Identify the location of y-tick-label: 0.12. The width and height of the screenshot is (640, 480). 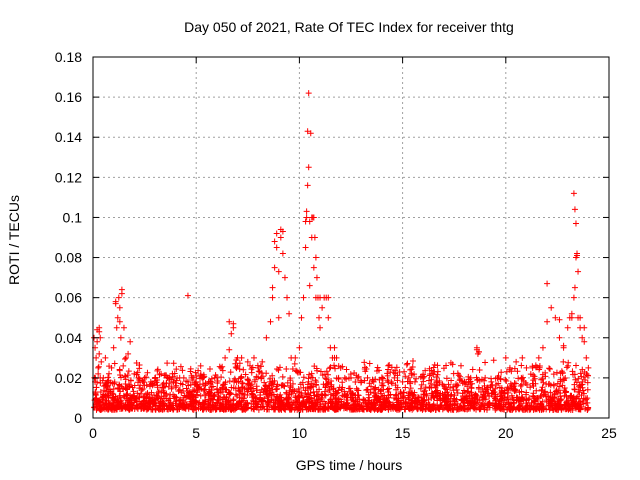
(68, 177).